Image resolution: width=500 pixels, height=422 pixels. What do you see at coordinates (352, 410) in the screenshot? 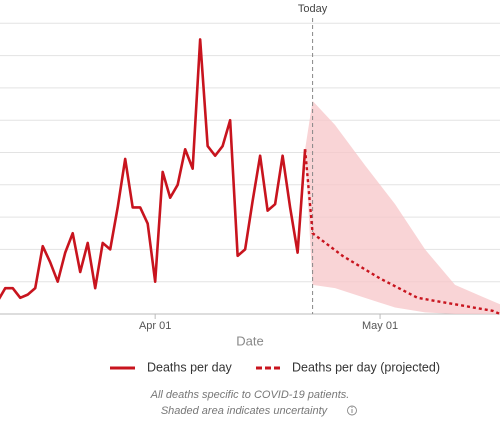
I see `info-icon` at bounding box center [352, 410].